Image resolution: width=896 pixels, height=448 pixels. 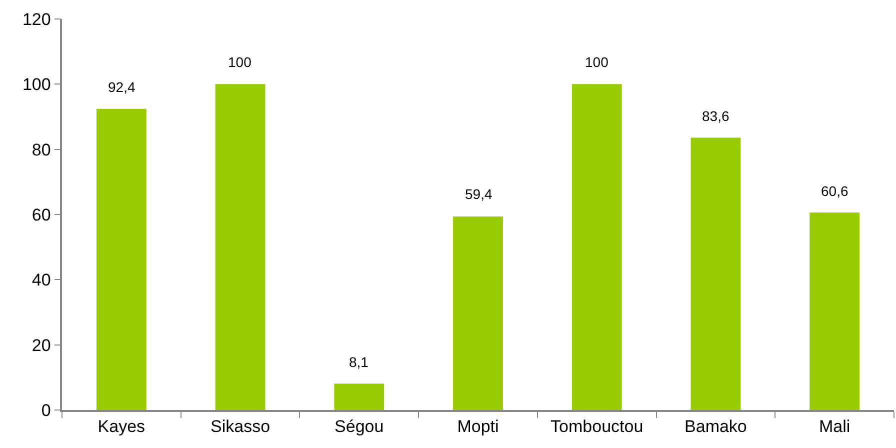 What do you see at coordinates (41, 280) in the screenshot?
I see `y-tick-label: 40` at bounding box center [41, 280].